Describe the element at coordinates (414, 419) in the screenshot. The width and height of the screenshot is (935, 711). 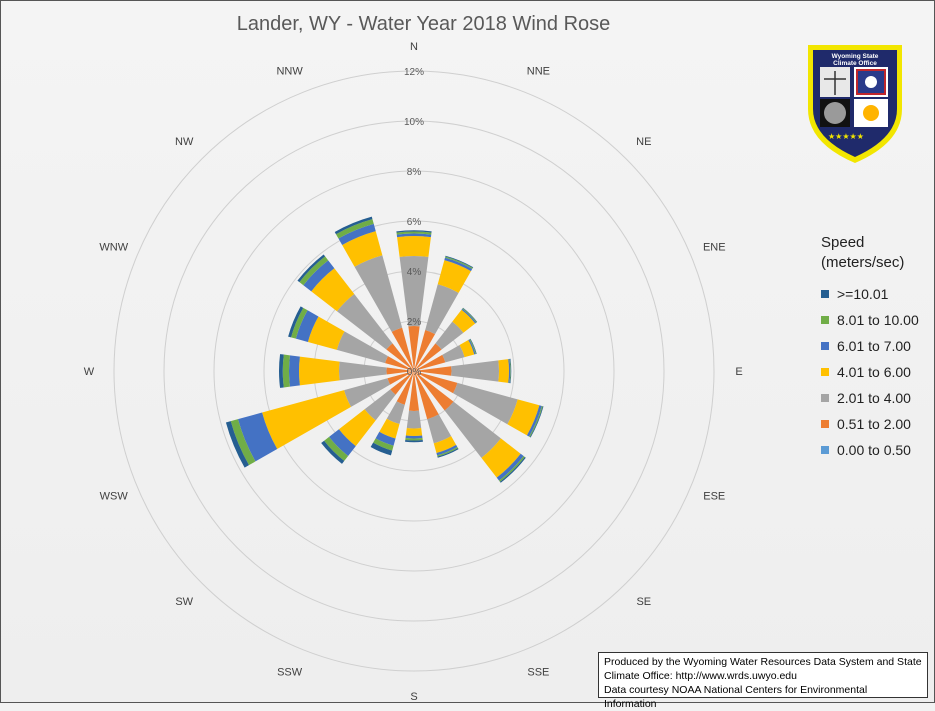
I see `wedge-s-s2` at that location.